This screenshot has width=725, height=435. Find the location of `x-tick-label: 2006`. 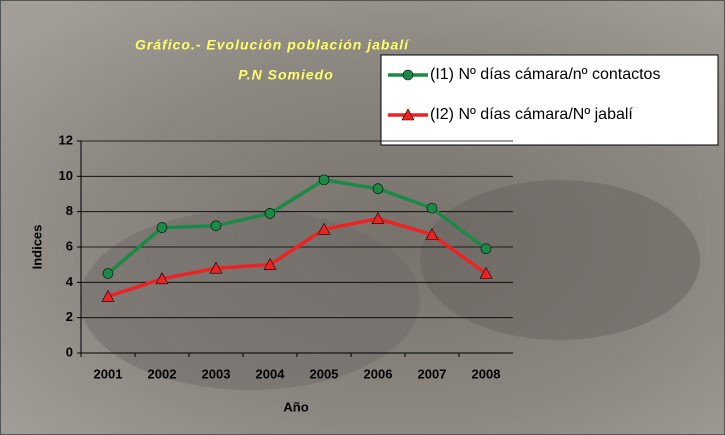

x-tick-label: 2006 is located at coordinates (378, 373).